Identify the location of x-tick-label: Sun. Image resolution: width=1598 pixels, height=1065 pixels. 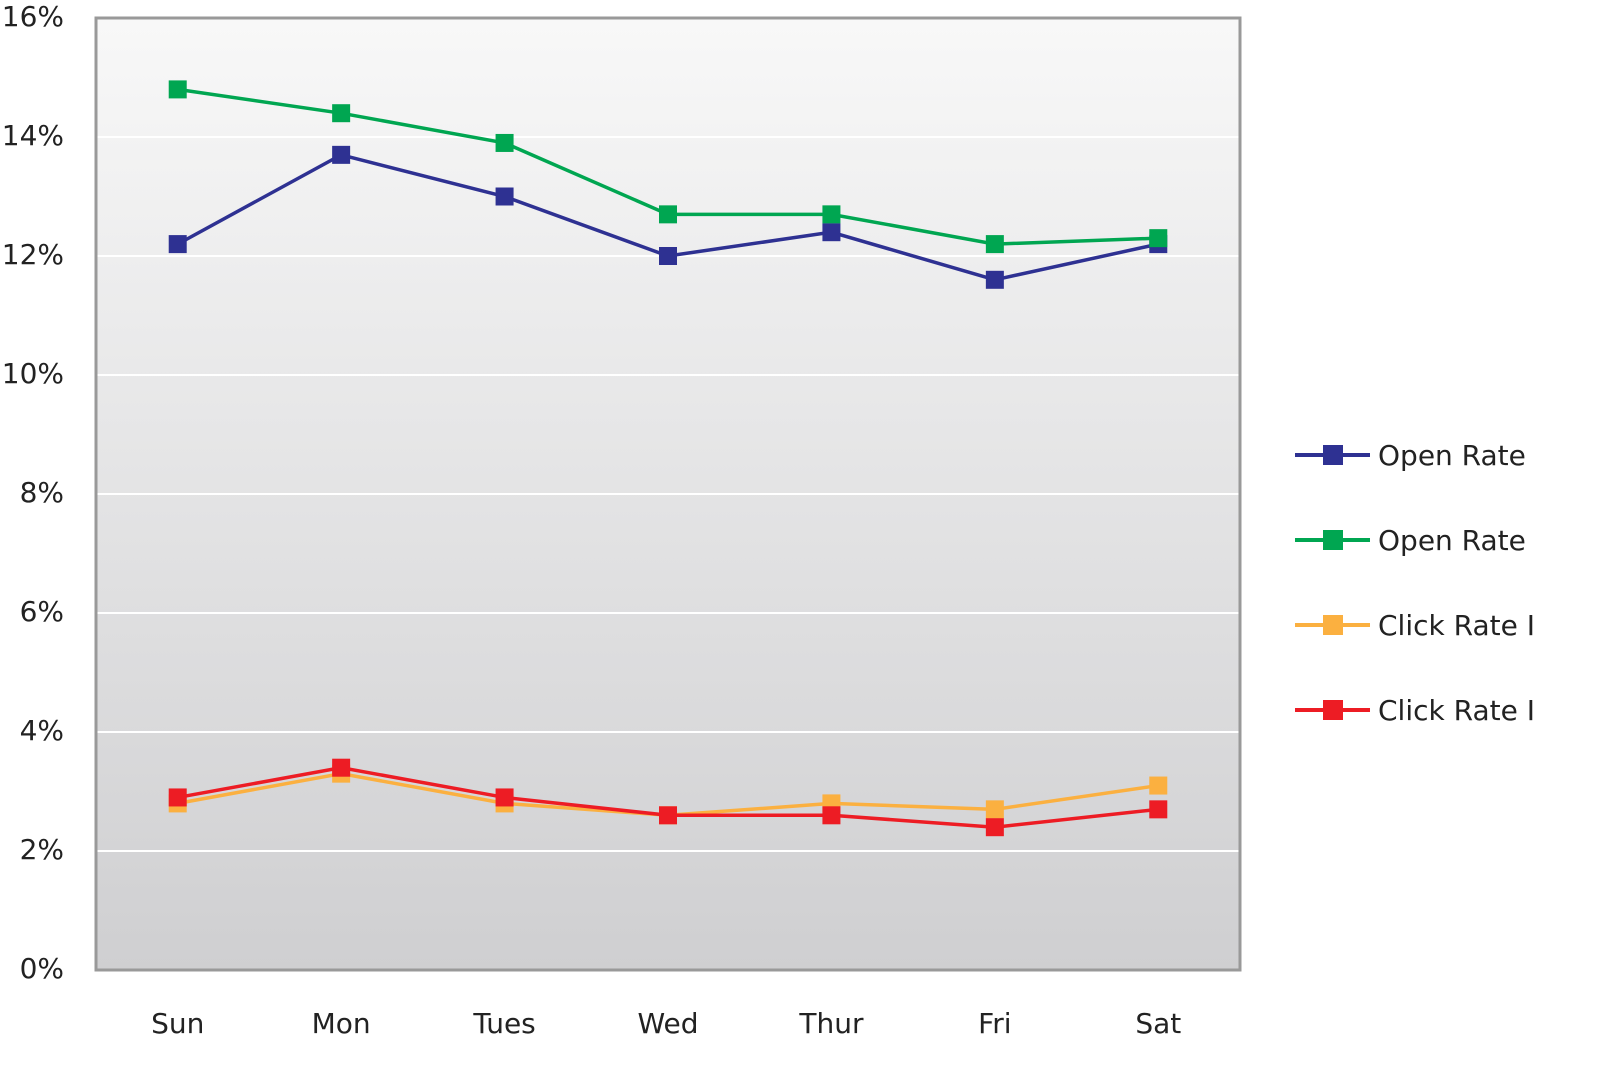
(177, 1023).